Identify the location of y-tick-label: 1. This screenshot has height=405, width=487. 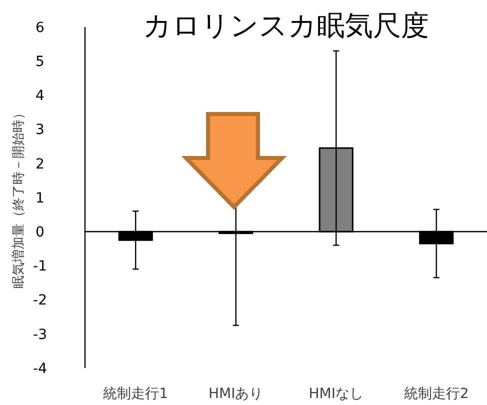
(40, 198).